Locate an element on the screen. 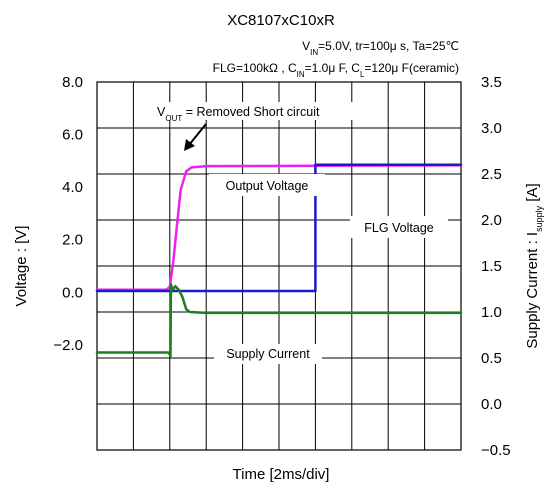  right-axis-ticks: 3.5 3.0 2.5 2.0 1.5 1.0 0.5 0.0 −0.5 is located at coordinates (496, 266).